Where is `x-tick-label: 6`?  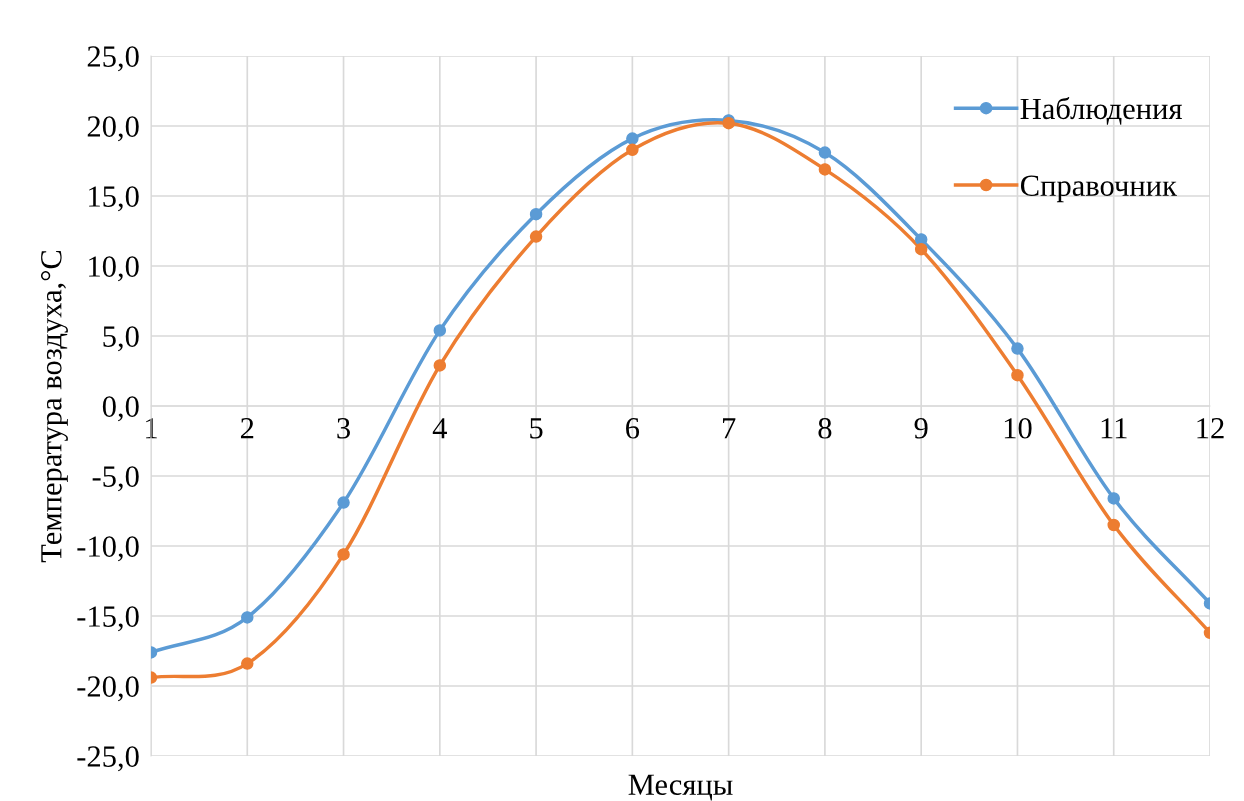 x-tick-label: 6 is located at coordinates (633, 428).